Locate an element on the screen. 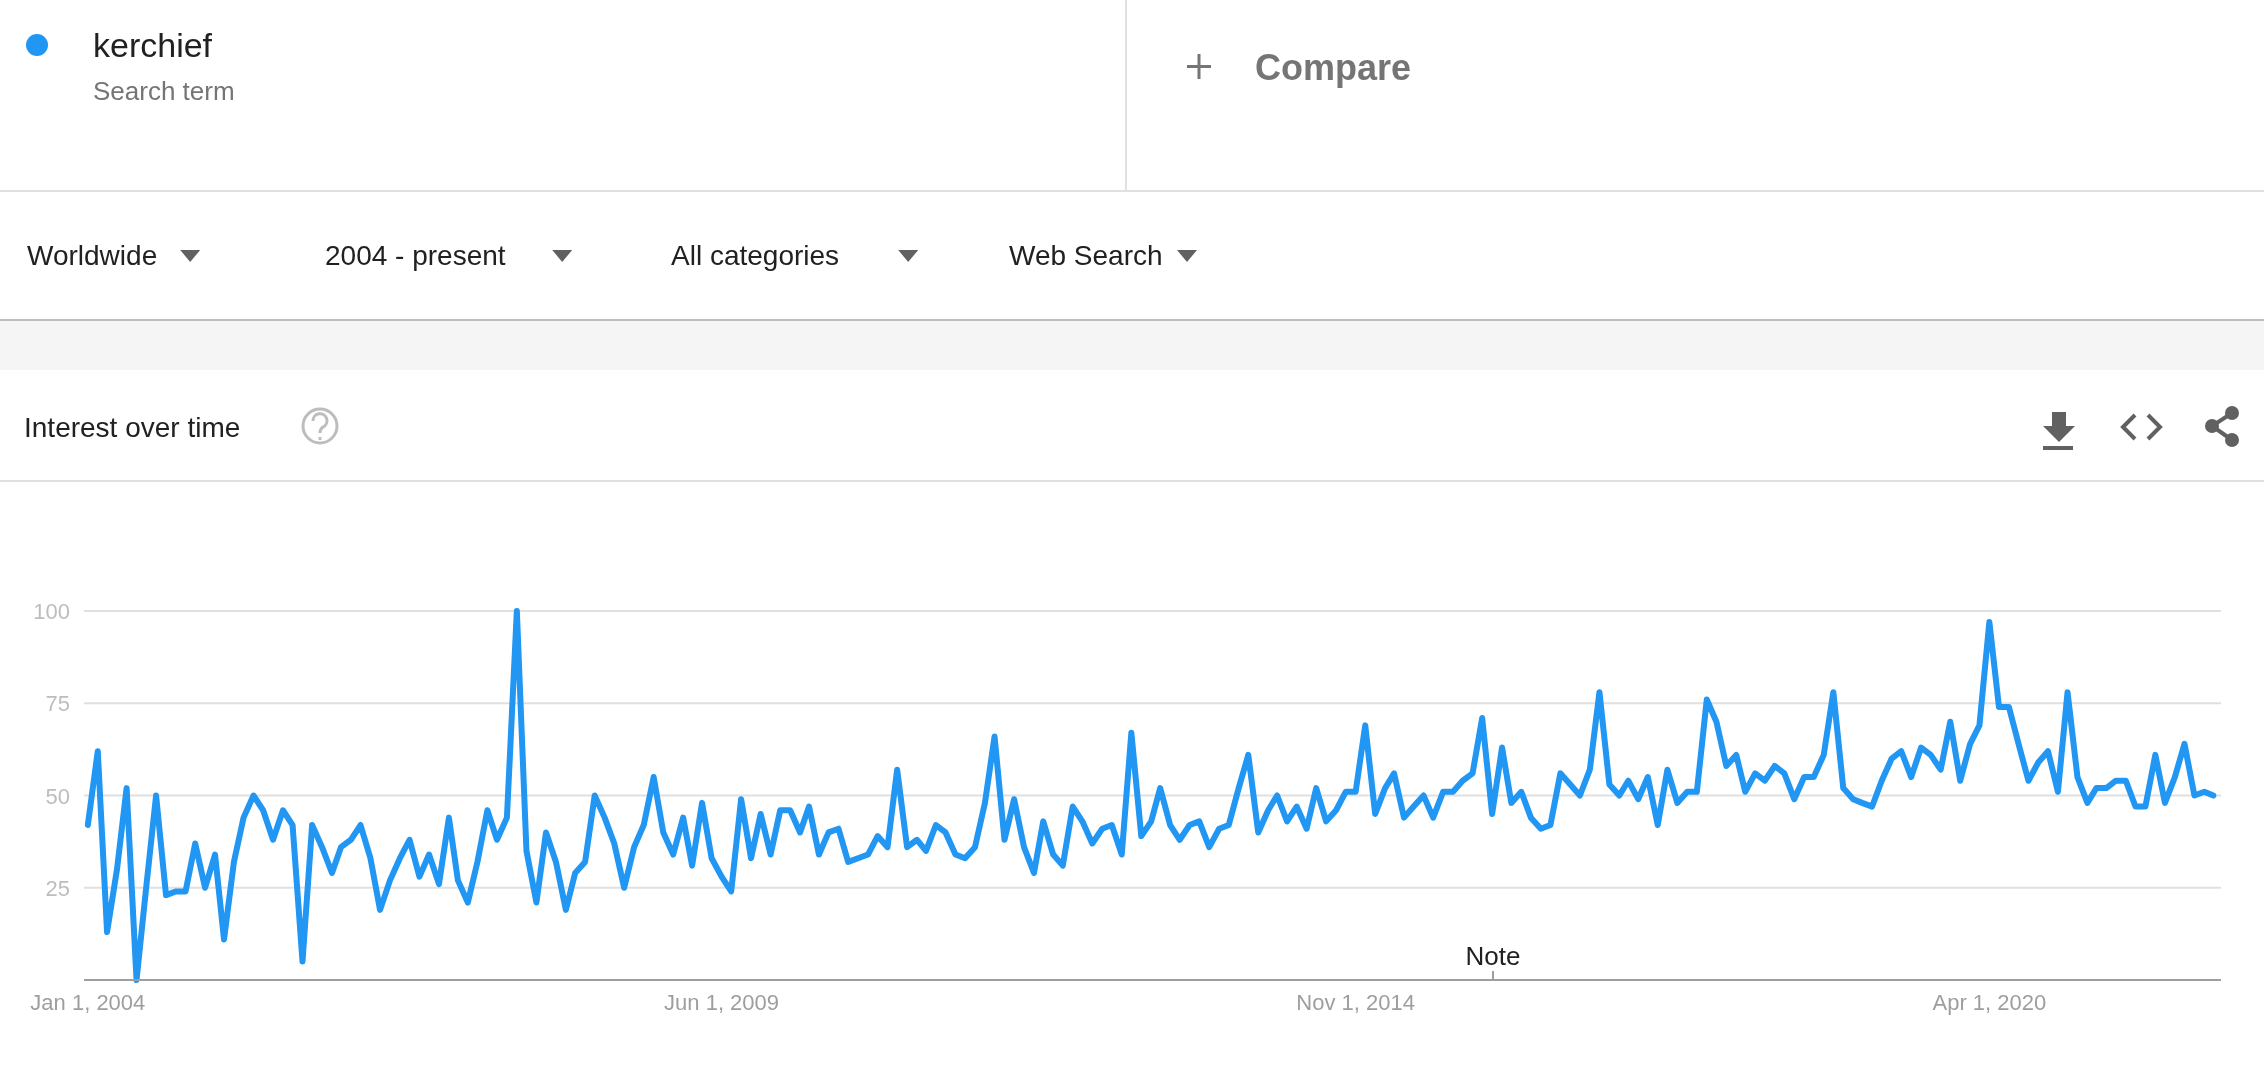  text: All categories is located at coordinates (755, 255).